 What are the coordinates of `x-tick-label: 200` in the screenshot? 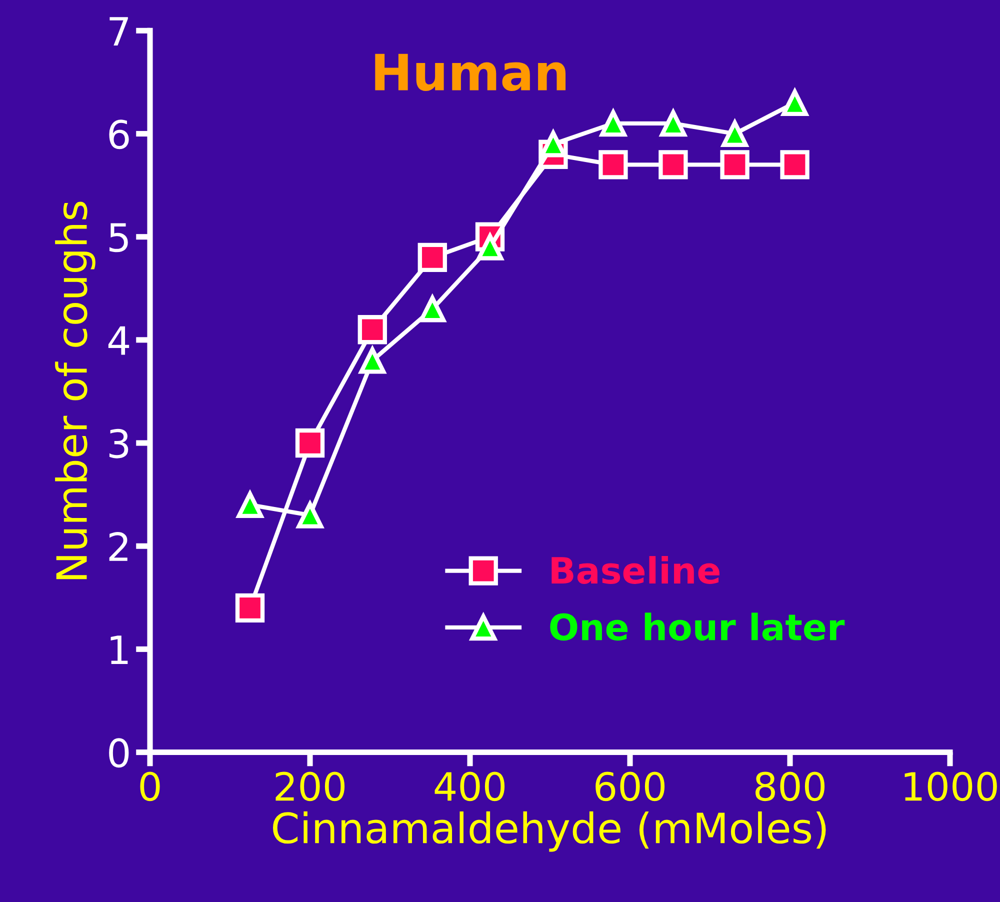 It's located at (310, 787).